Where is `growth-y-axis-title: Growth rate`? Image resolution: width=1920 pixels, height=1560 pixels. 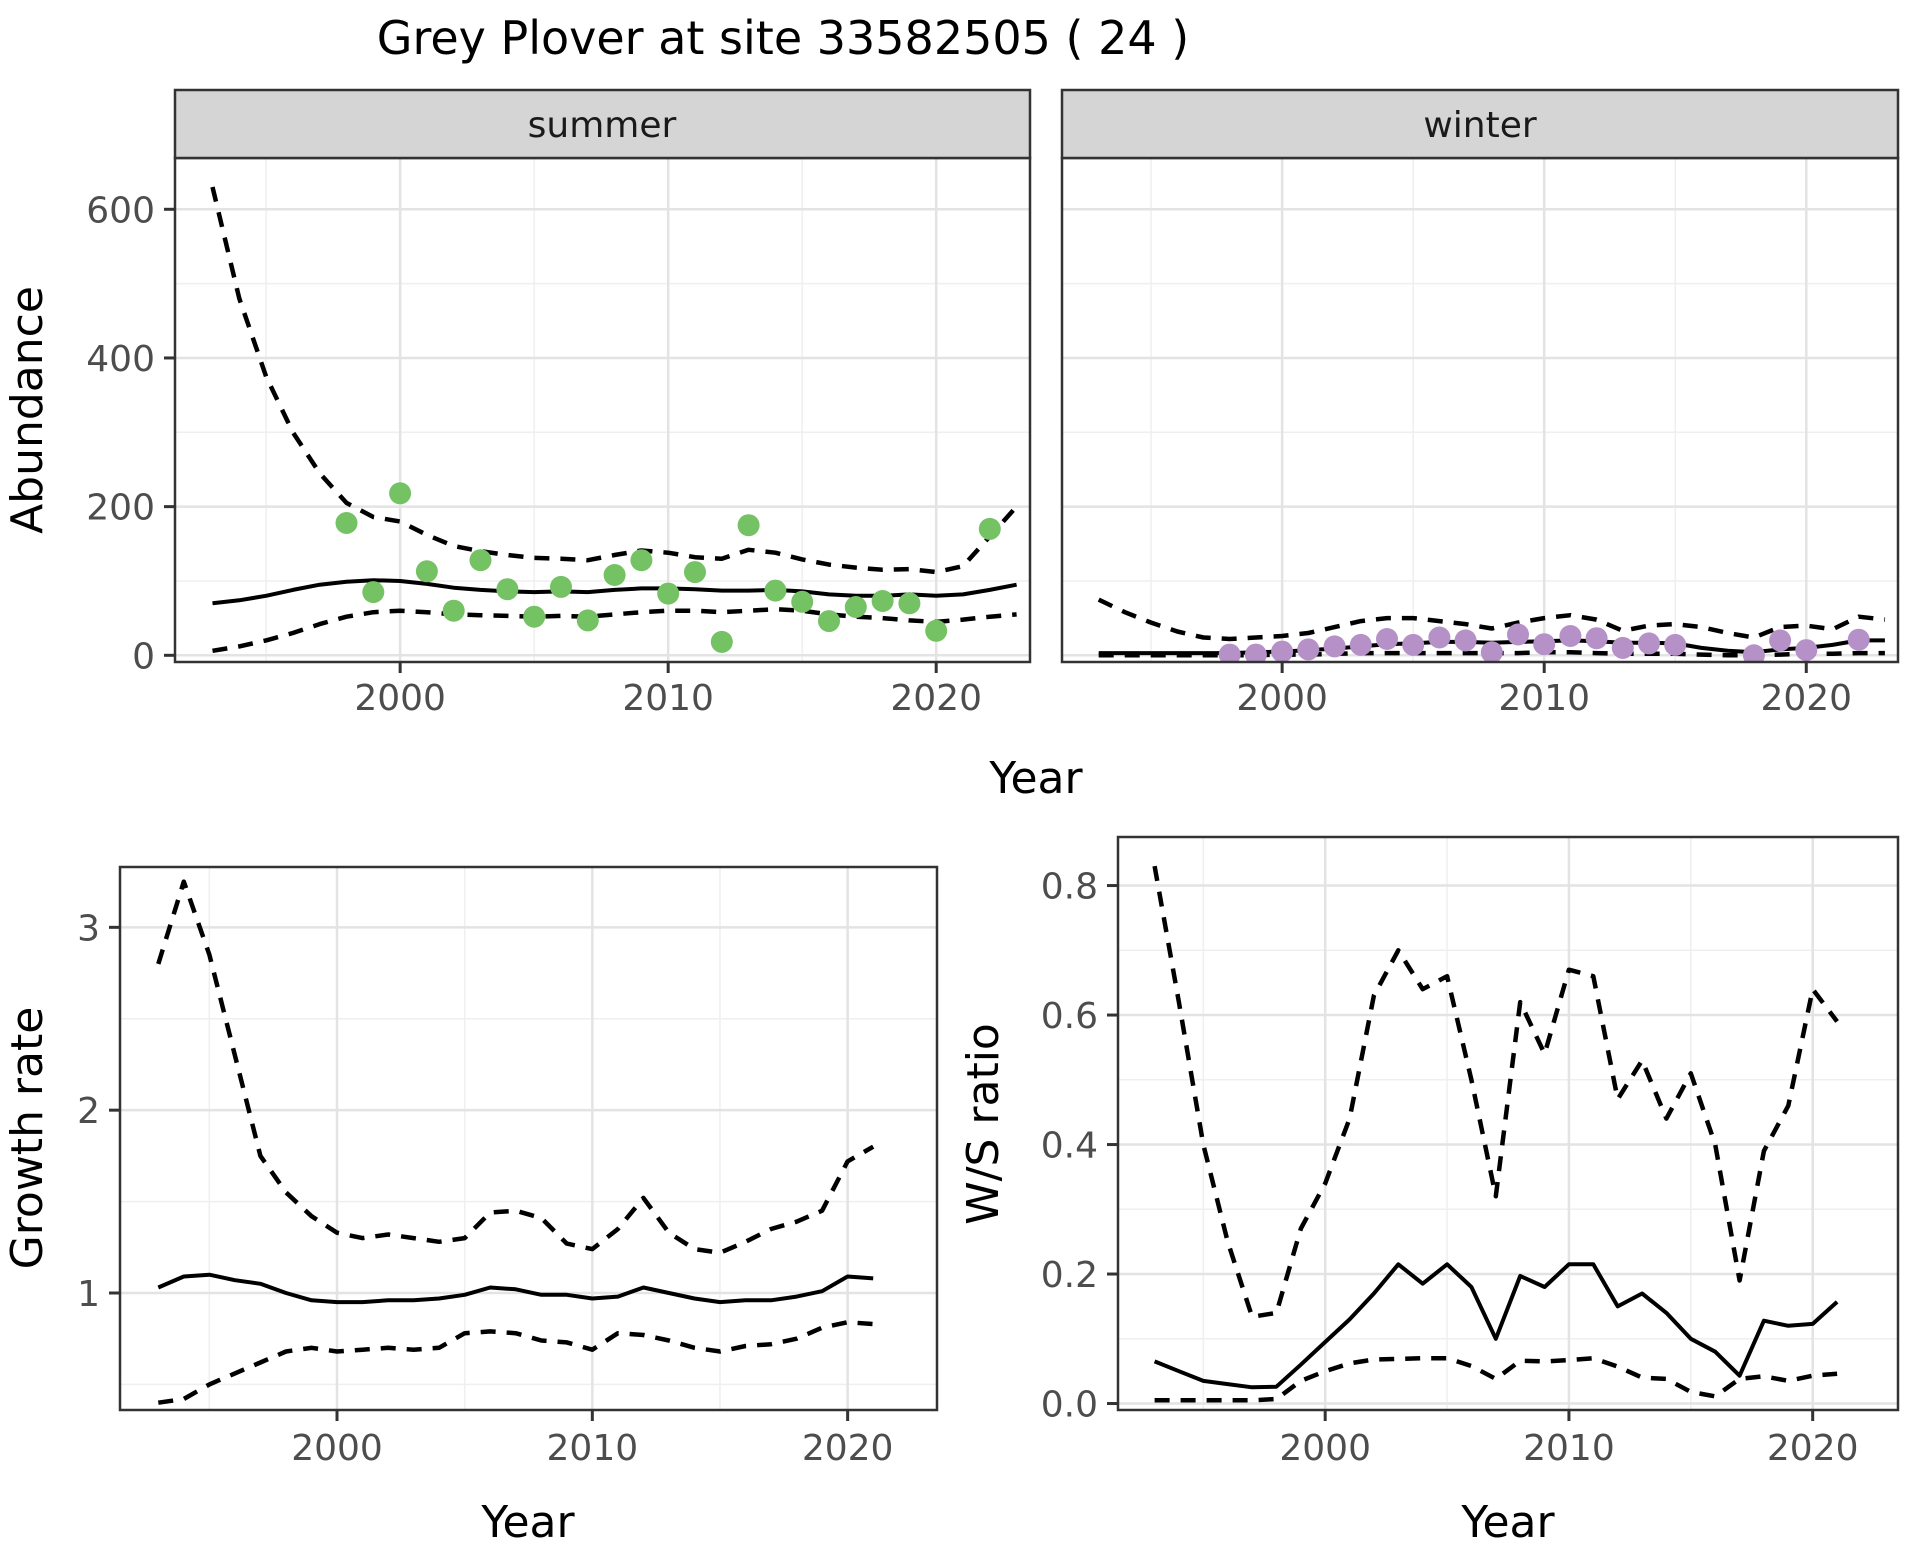 growth-y-axis-title: Growth rate is located at coordinates (27, 1138).